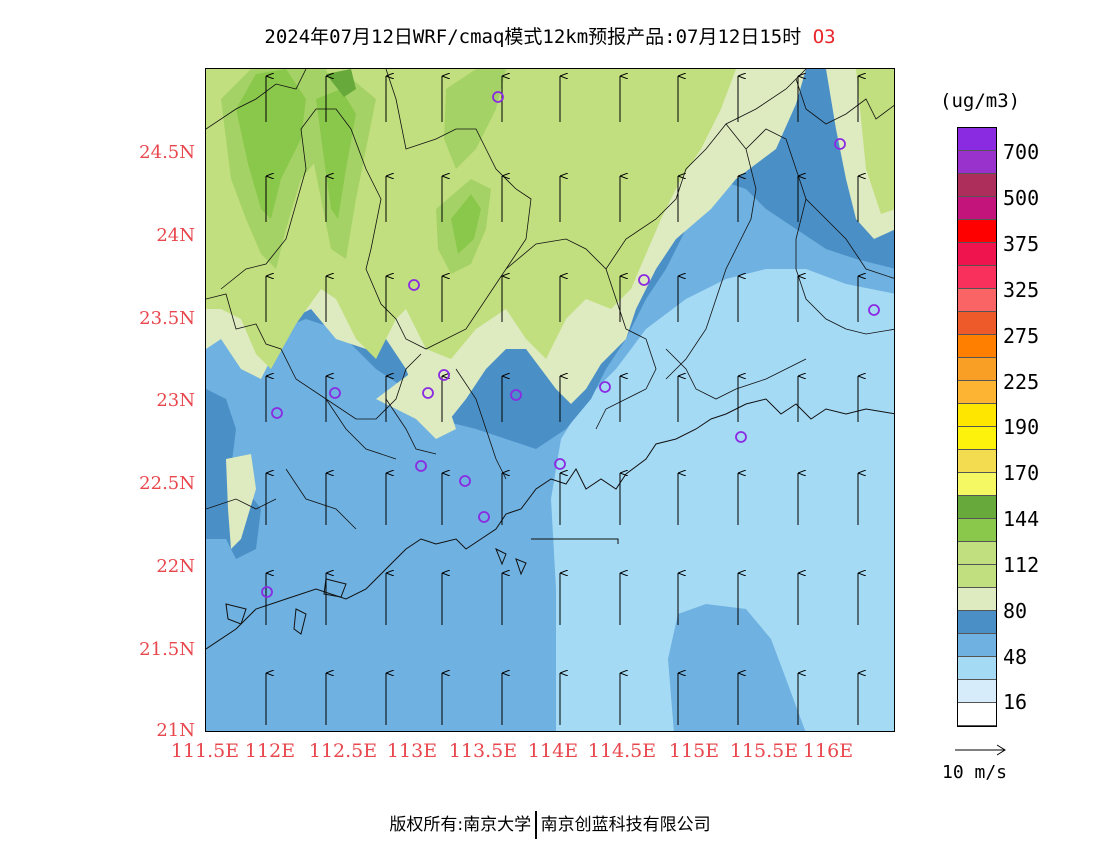 Image resolution: width=1100 pixels, height=850 pixels. Describe the element at coordinates (460, 825) in the screenshot. I see `footer-left: 版权所有:南京大学` at that location.